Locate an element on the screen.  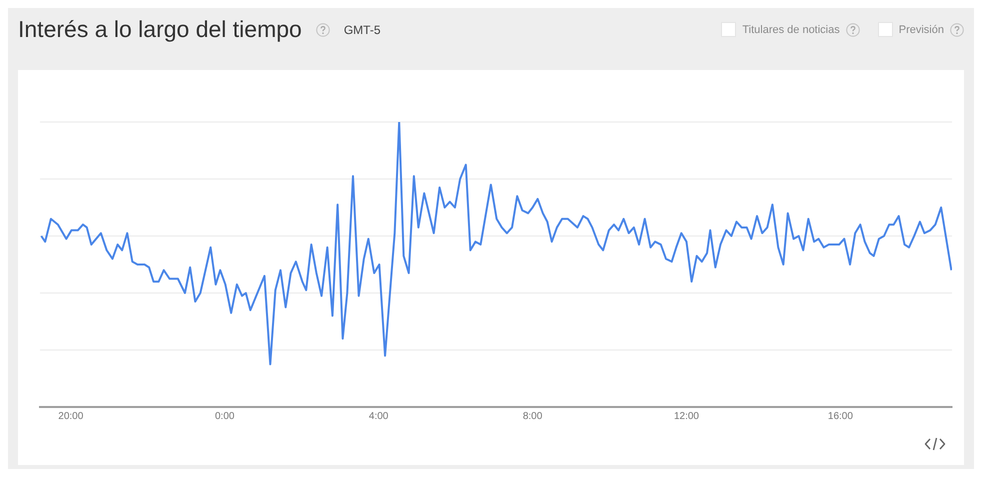
x-tick-label: 20:00 is located at coordinates (71, 416).